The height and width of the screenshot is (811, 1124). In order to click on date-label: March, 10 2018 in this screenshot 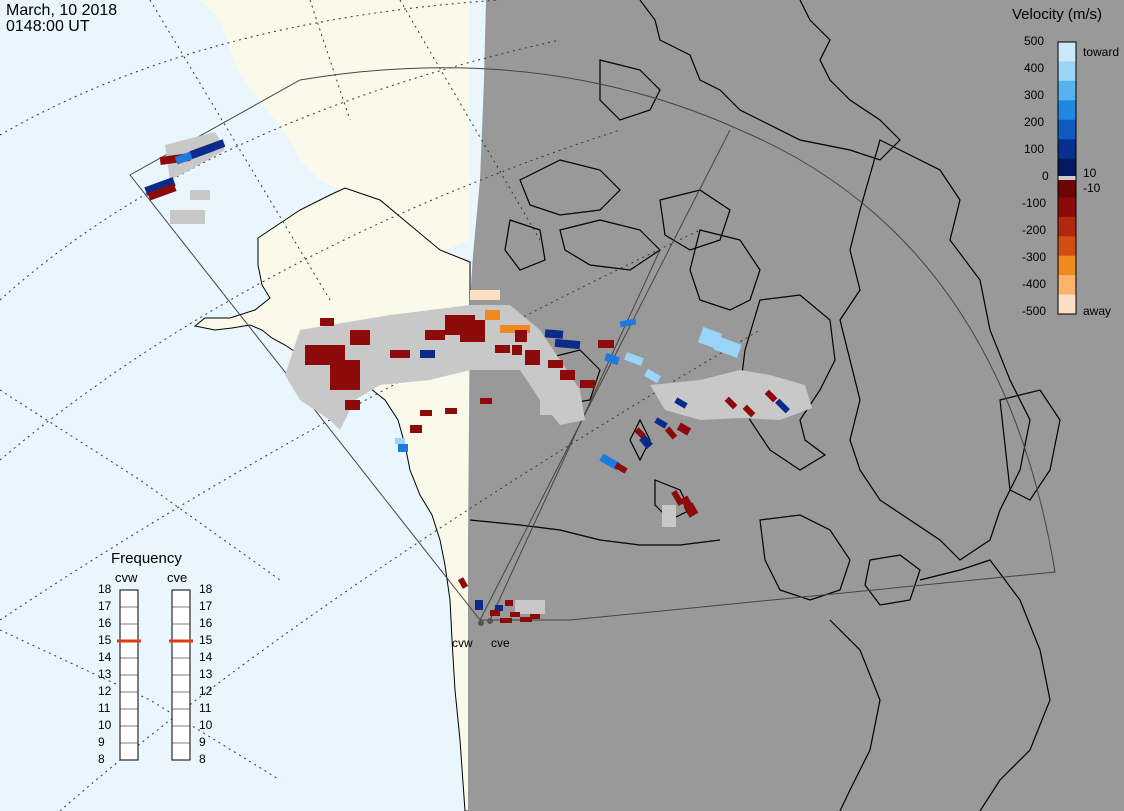, I will do `click(62, 10)`.